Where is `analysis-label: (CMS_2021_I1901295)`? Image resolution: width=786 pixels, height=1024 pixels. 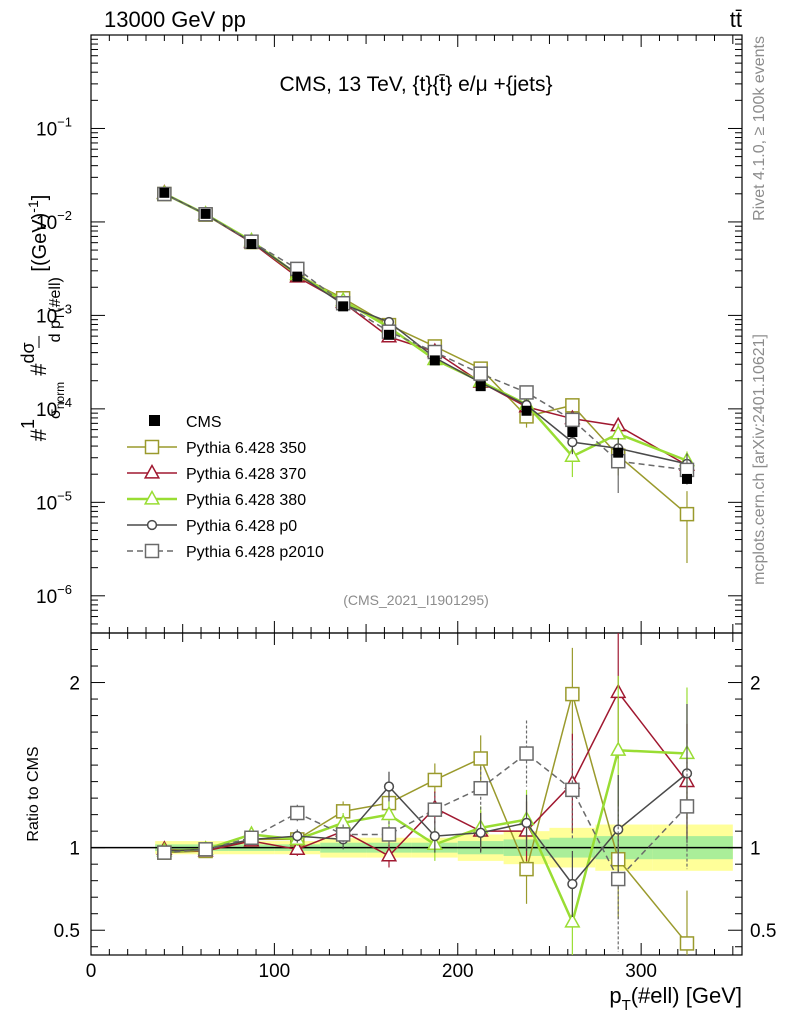
analysis-label: (CMS_2021_I1901295) is located at coordinates (416, 600).